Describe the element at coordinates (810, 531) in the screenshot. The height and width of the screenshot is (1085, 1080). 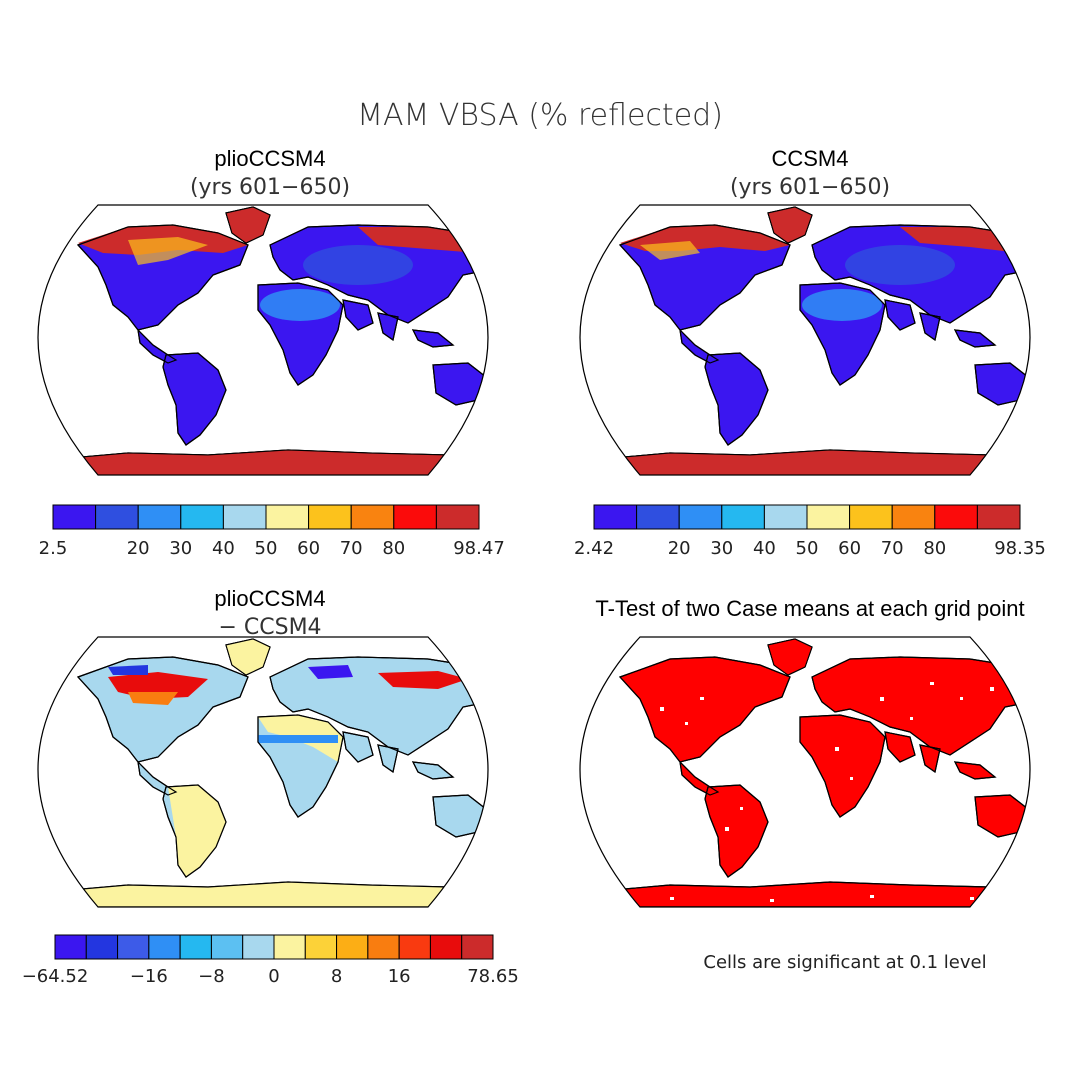
I see `colorbar-top-right: 2.42 20 30 40 50 60 70 80 98.35` at that location.